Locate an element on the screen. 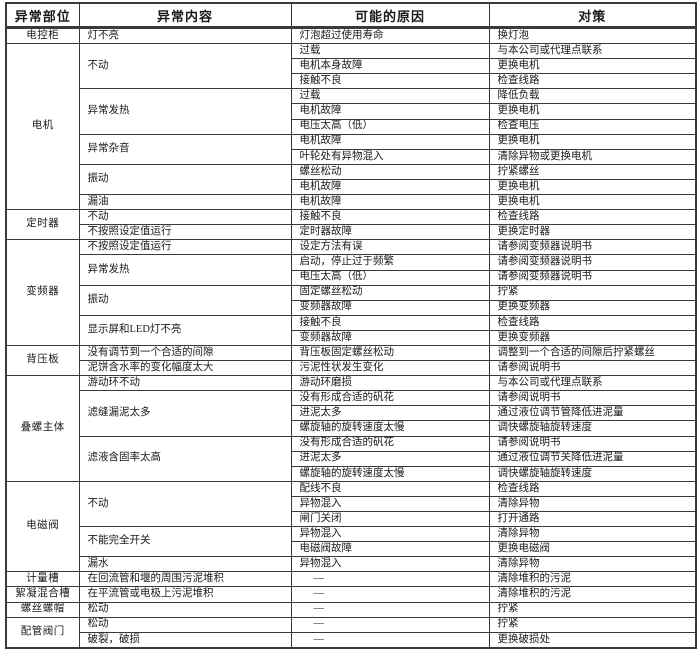 This screenshot has height=653, width=700. countermeasure-cell: 降低负载 is located at coordinates (592, 96).